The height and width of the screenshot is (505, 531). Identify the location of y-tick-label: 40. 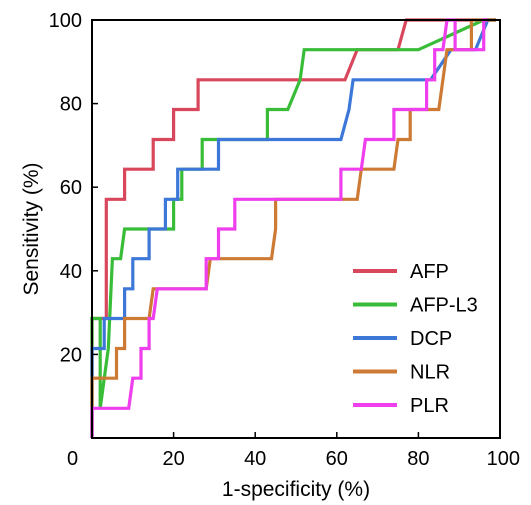
(71, 272).